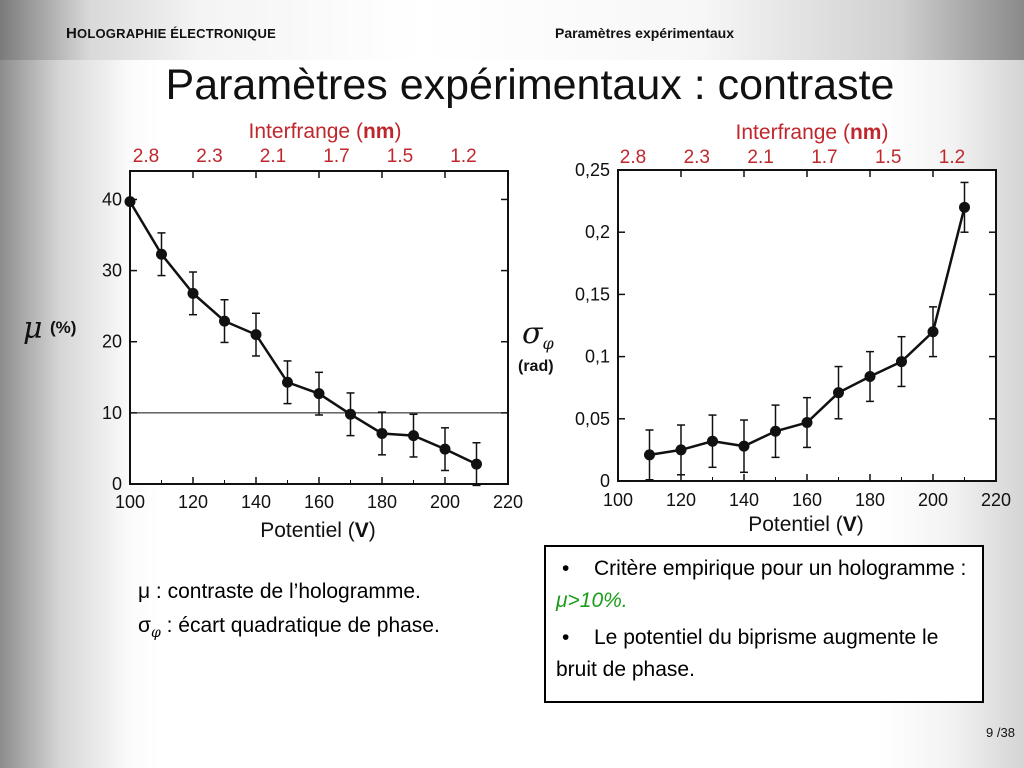 This screenshot has height=768, width=1024. Describe the element at coordinates (1000, 732) in the screenshot. I see `page-number: 9 /38` at that location.